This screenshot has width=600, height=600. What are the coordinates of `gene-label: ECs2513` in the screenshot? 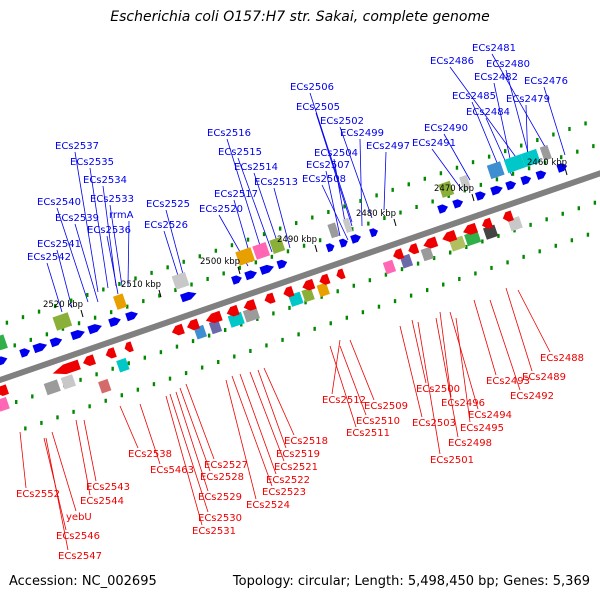 It's located at (276, 182).